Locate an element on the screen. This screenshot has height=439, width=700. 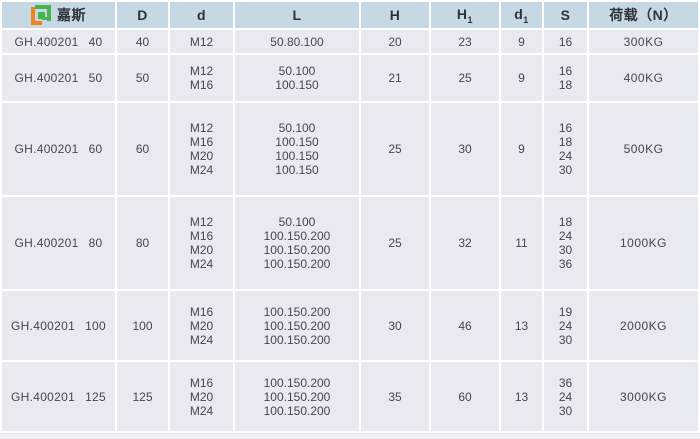
d-stack: M12 M16 is located at coordinates (201, 78).